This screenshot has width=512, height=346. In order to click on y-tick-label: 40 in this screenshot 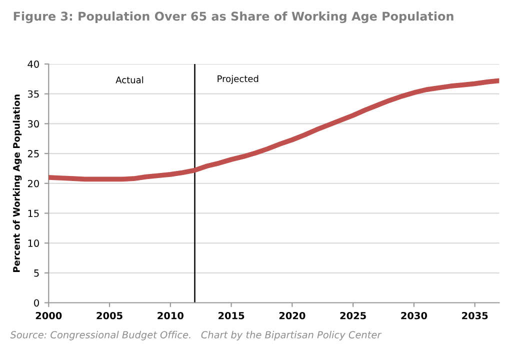, I will do `click(33, 64)`.